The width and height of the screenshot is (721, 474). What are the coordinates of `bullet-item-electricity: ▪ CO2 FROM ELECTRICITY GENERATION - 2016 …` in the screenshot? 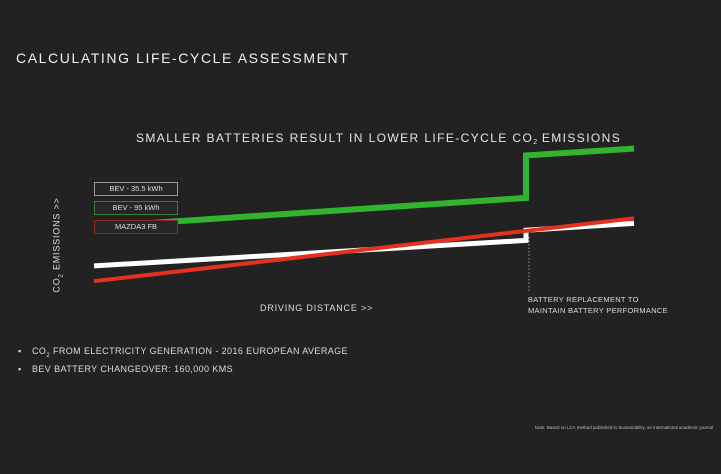 It's located at (183, 355).